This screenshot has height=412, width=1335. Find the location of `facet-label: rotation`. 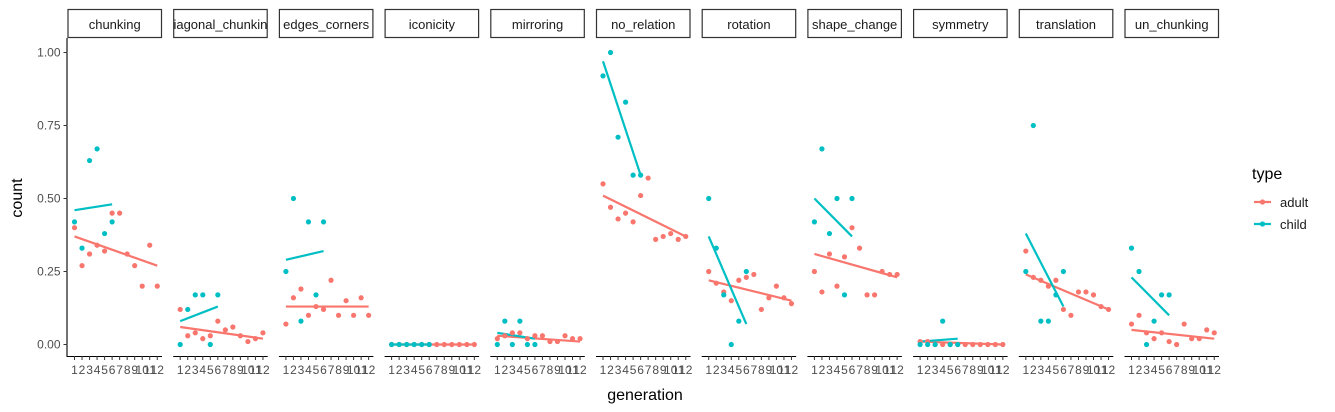

facet-label: rotation is located at coordinates (748, 24).